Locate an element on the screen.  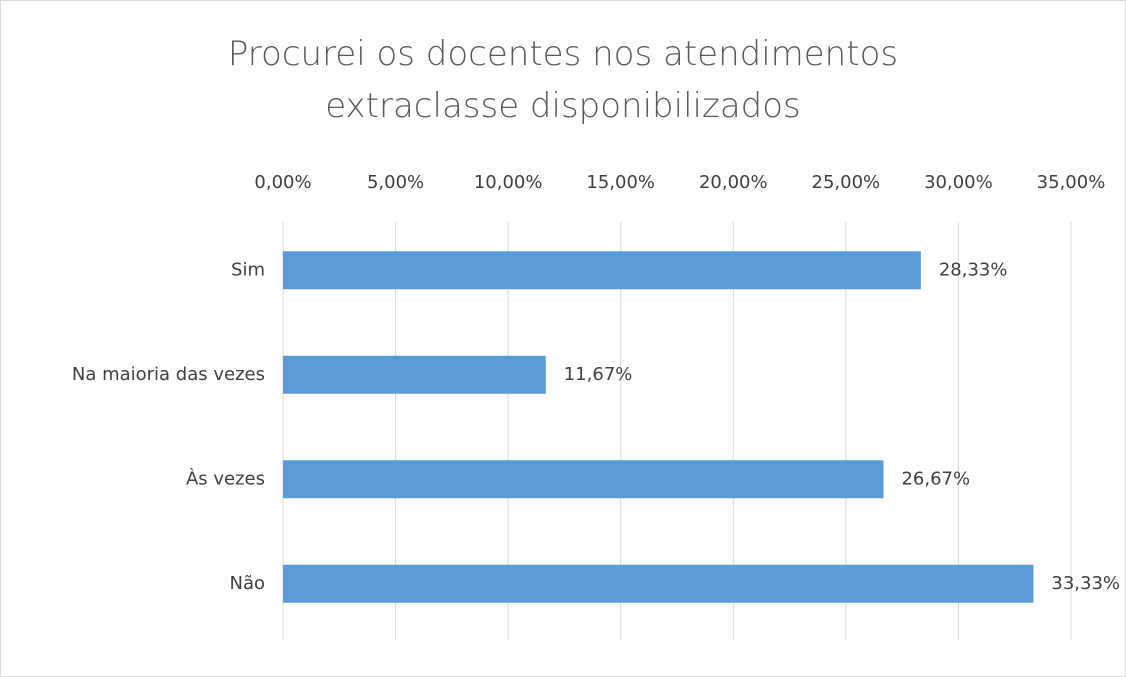
x-tick-label: 35,00% is located at coordinates (1071, 182).